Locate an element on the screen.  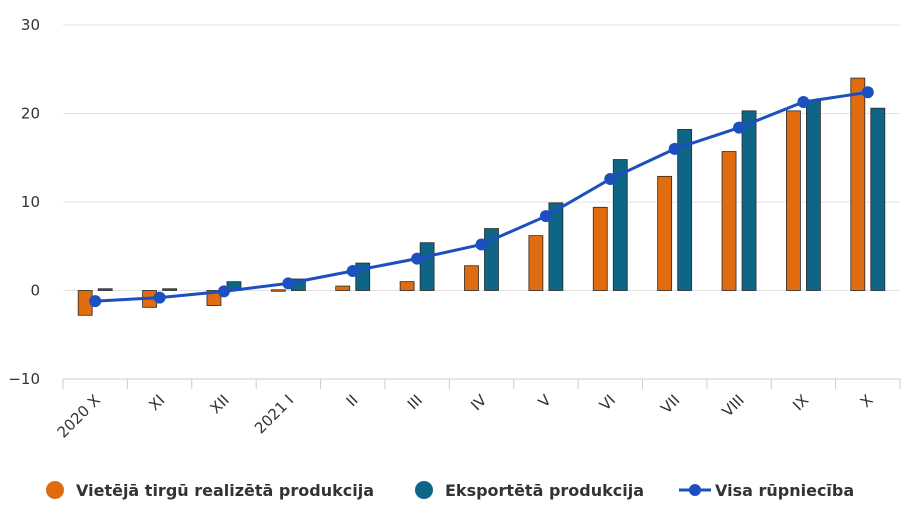
legend-item: Visa rūpniecība is located at coordinates (766, 490).